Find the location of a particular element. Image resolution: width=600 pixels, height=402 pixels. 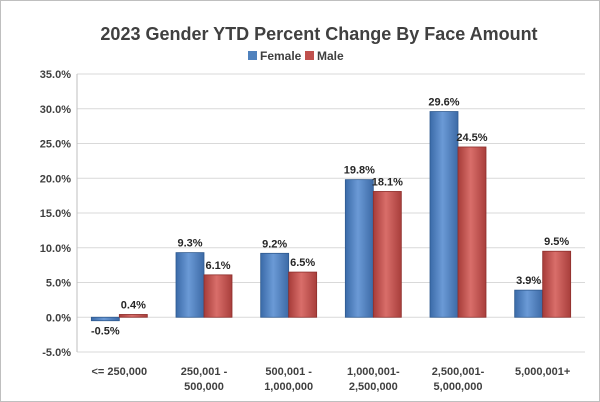

category-label: <= 250,000 is located at coordinates (119, 372).